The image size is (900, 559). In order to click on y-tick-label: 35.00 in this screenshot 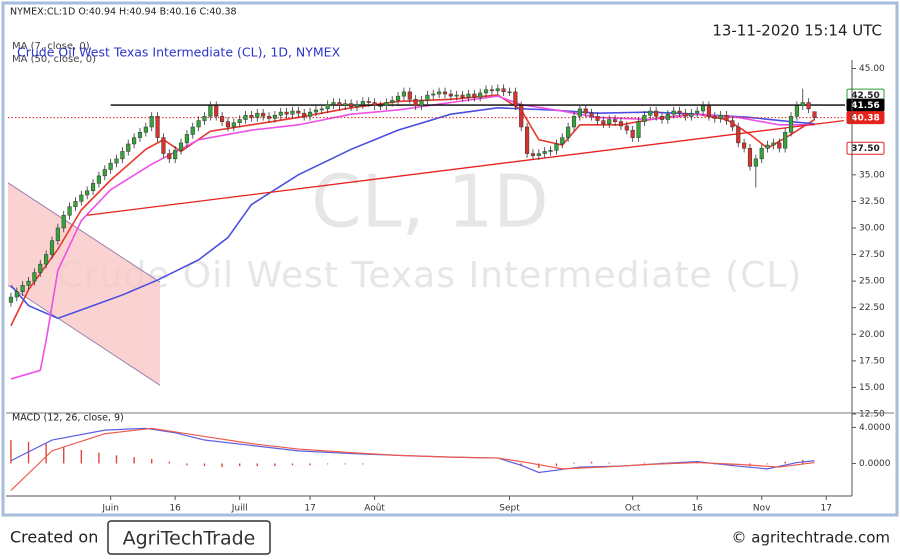, I will do `click(872, 175)`.